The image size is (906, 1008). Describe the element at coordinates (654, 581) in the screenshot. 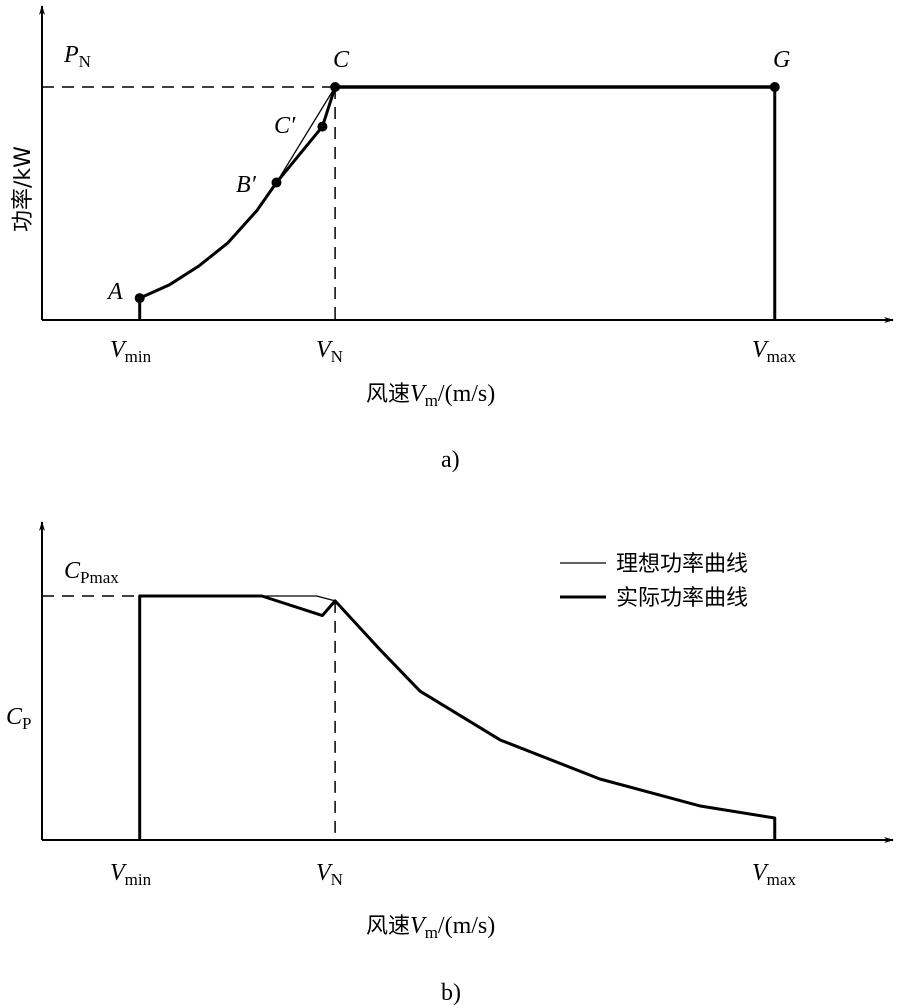

I see `legend: 理想功率曲线 实际功率曲线` at that location.